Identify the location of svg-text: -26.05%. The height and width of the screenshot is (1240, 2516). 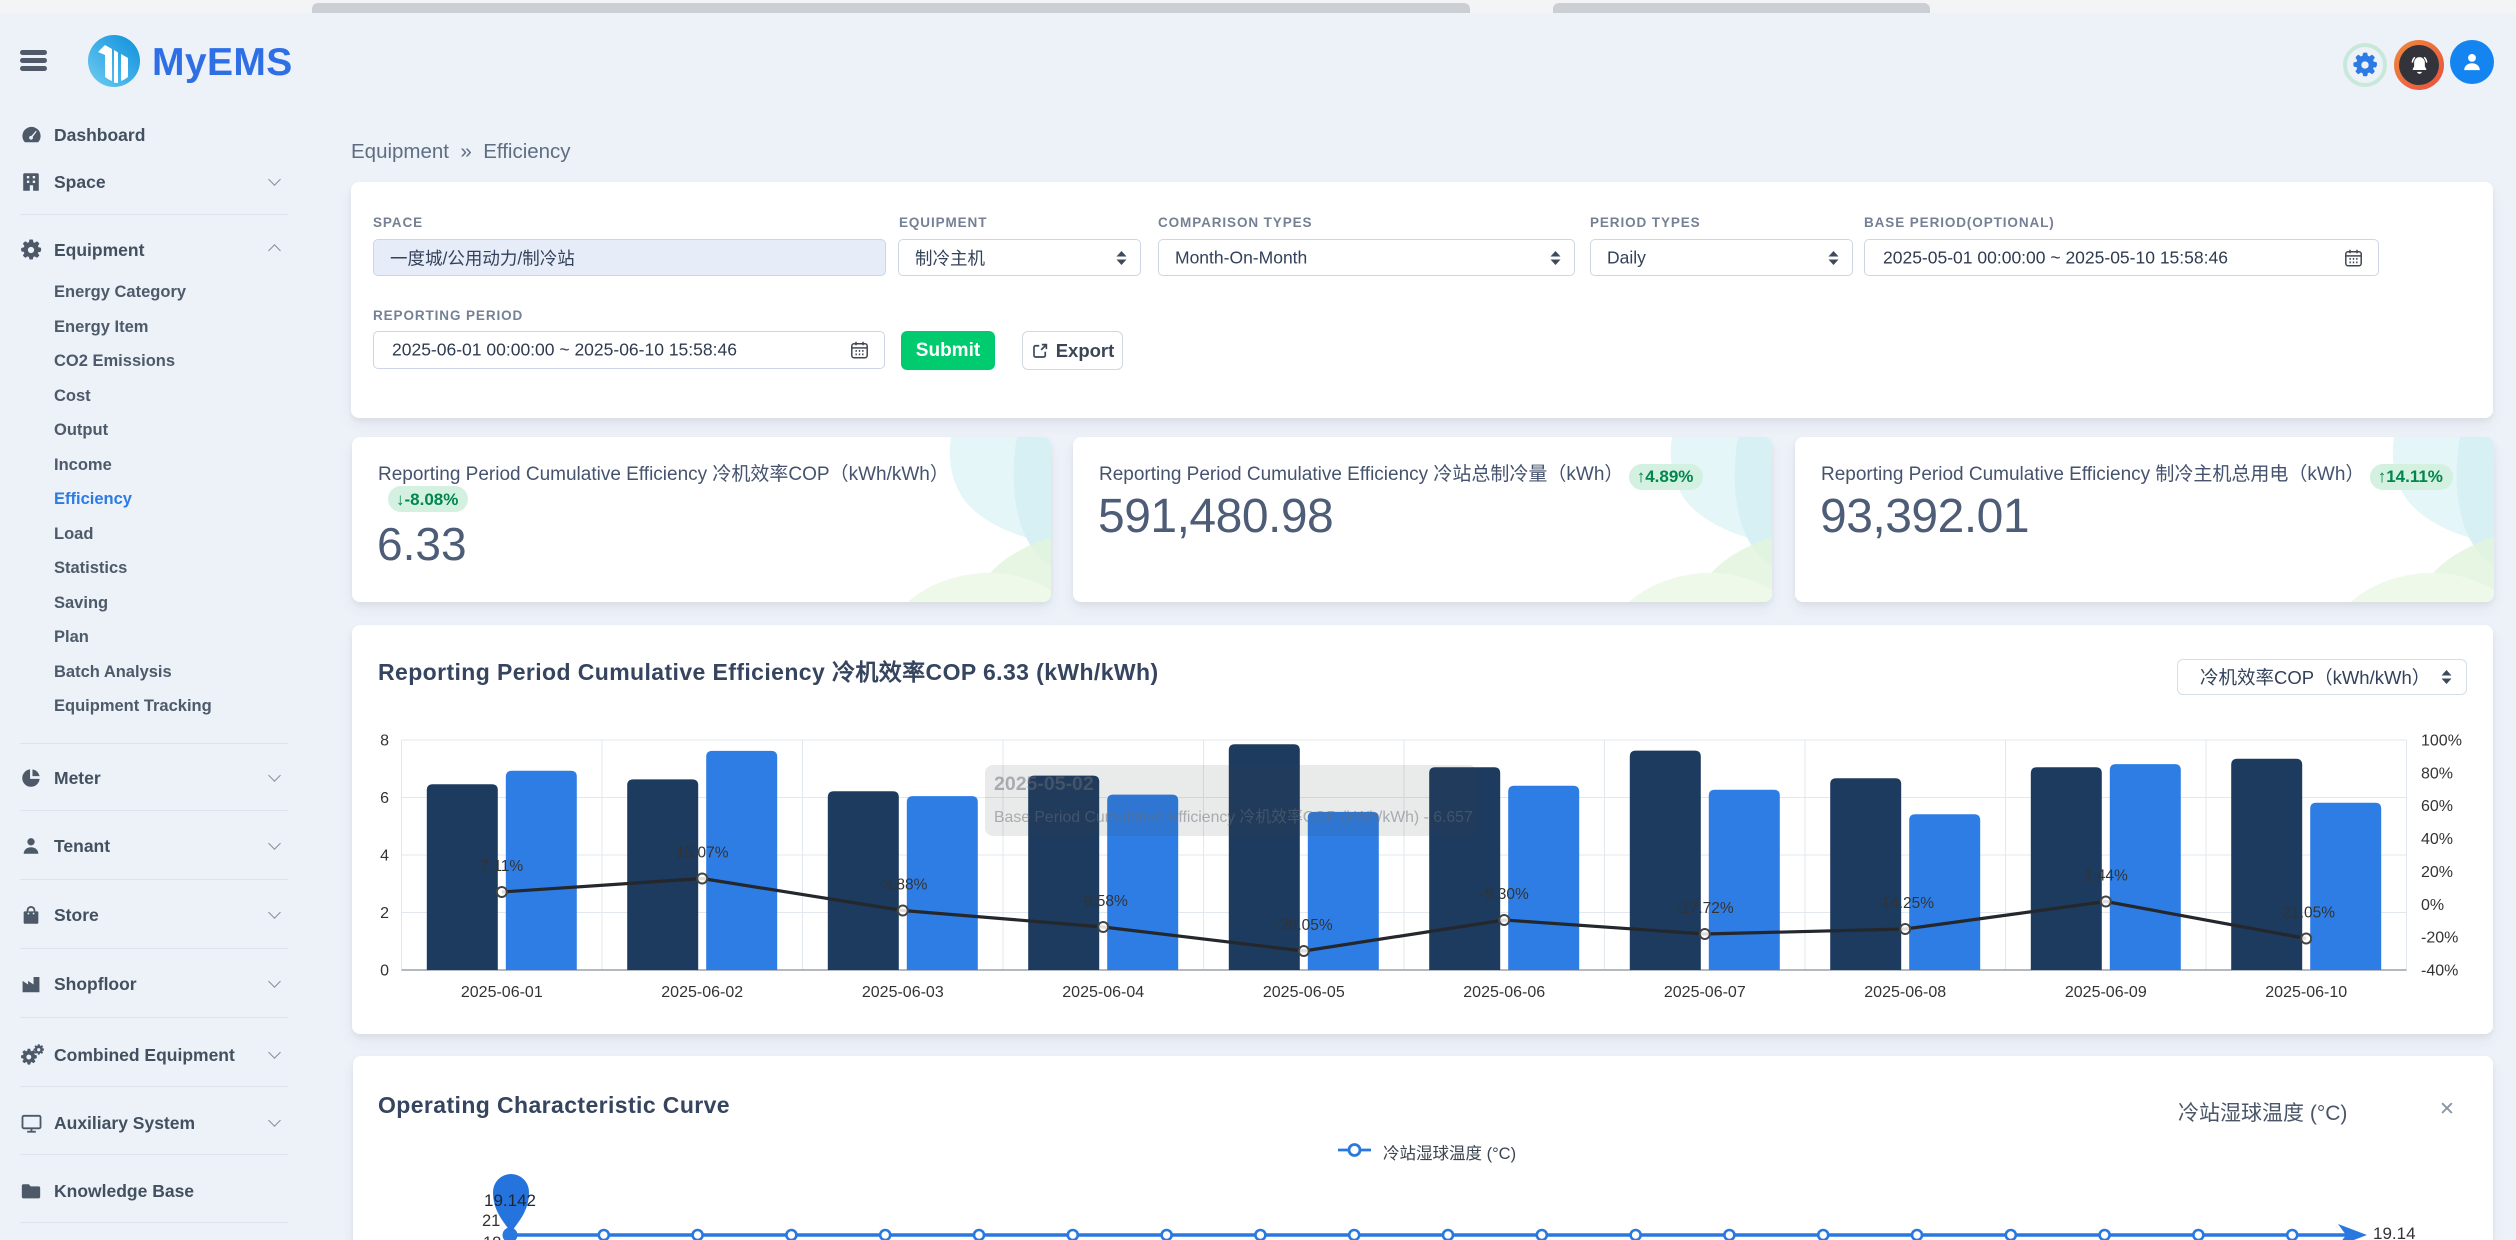
(1304, 925).